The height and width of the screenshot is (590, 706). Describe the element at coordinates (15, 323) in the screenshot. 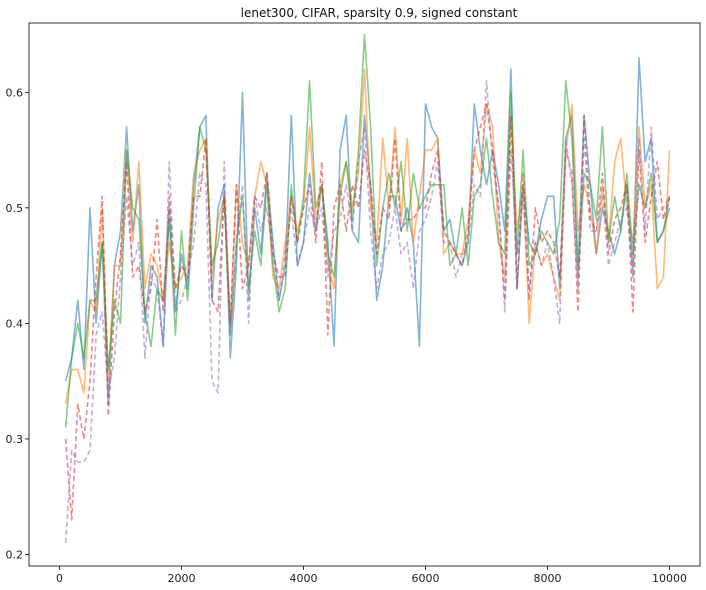

I see `y-tick-label: 0.4` at that location.